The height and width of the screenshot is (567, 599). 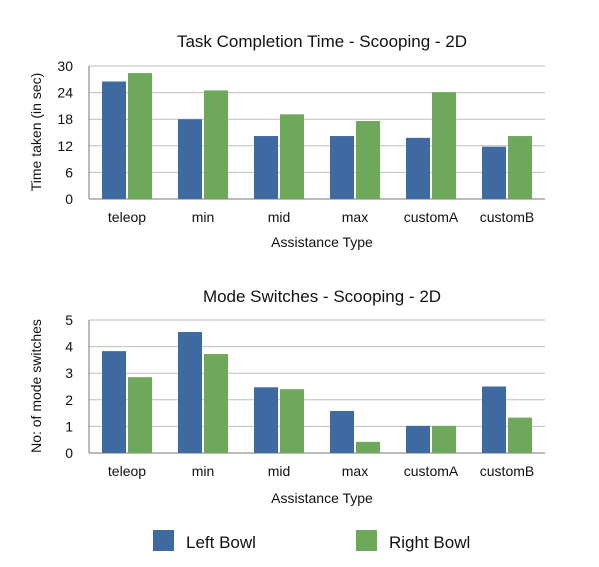 I want to click on legend-swatch-right-bowl, so click(x=366, y=540).